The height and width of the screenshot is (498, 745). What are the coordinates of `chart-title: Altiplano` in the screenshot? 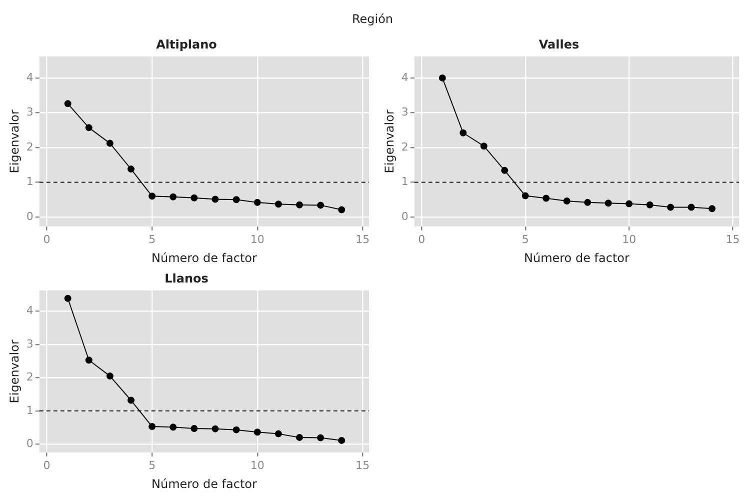 It's located at (186, 44).